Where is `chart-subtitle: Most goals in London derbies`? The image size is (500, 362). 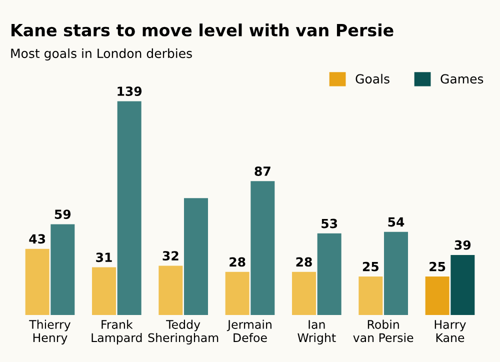 chart-subtitle: Most goals in London derbies is located at coordinates (101, 54).